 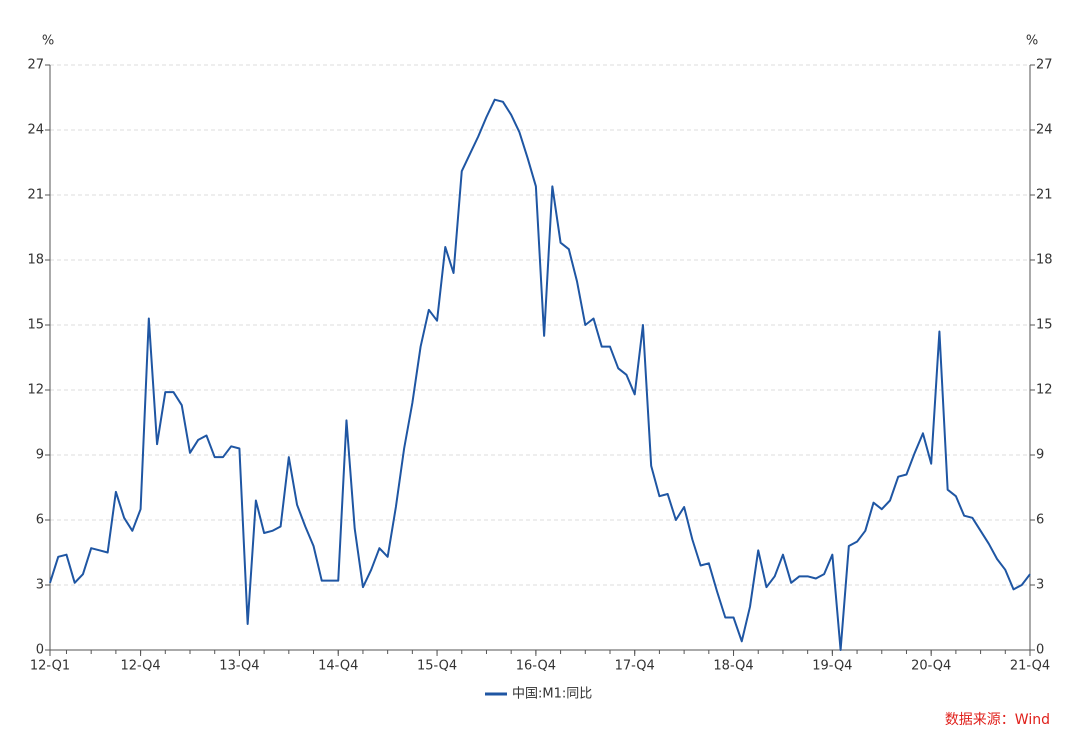 What do you see at coordinates (1040, 585) in the screenshot?
I see `y2-tick-label: 3` at bounding box center [1040, 585].